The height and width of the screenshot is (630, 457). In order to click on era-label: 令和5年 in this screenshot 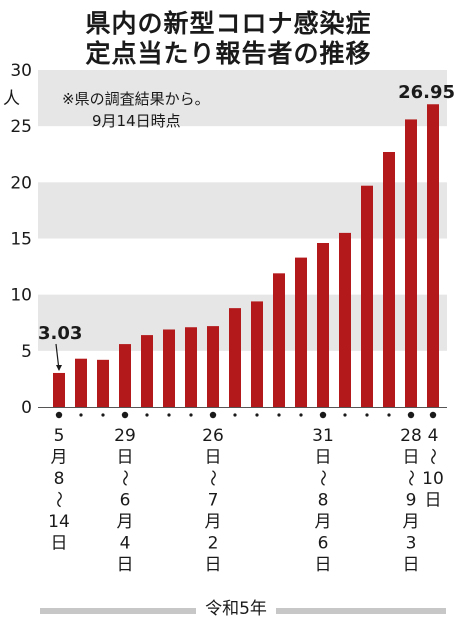, I will do `click(236, 609)`.